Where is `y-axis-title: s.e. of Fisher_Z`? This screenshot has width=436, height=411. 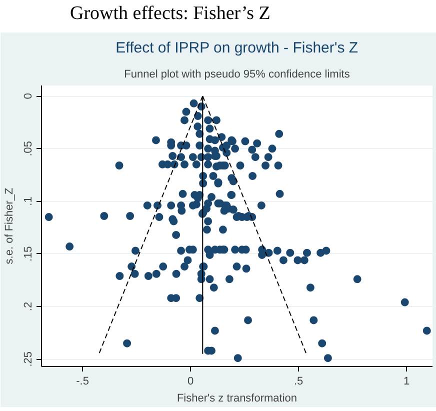 y-axis-title: s.e. of Fisher_Z is located at coordinates (10, 226).